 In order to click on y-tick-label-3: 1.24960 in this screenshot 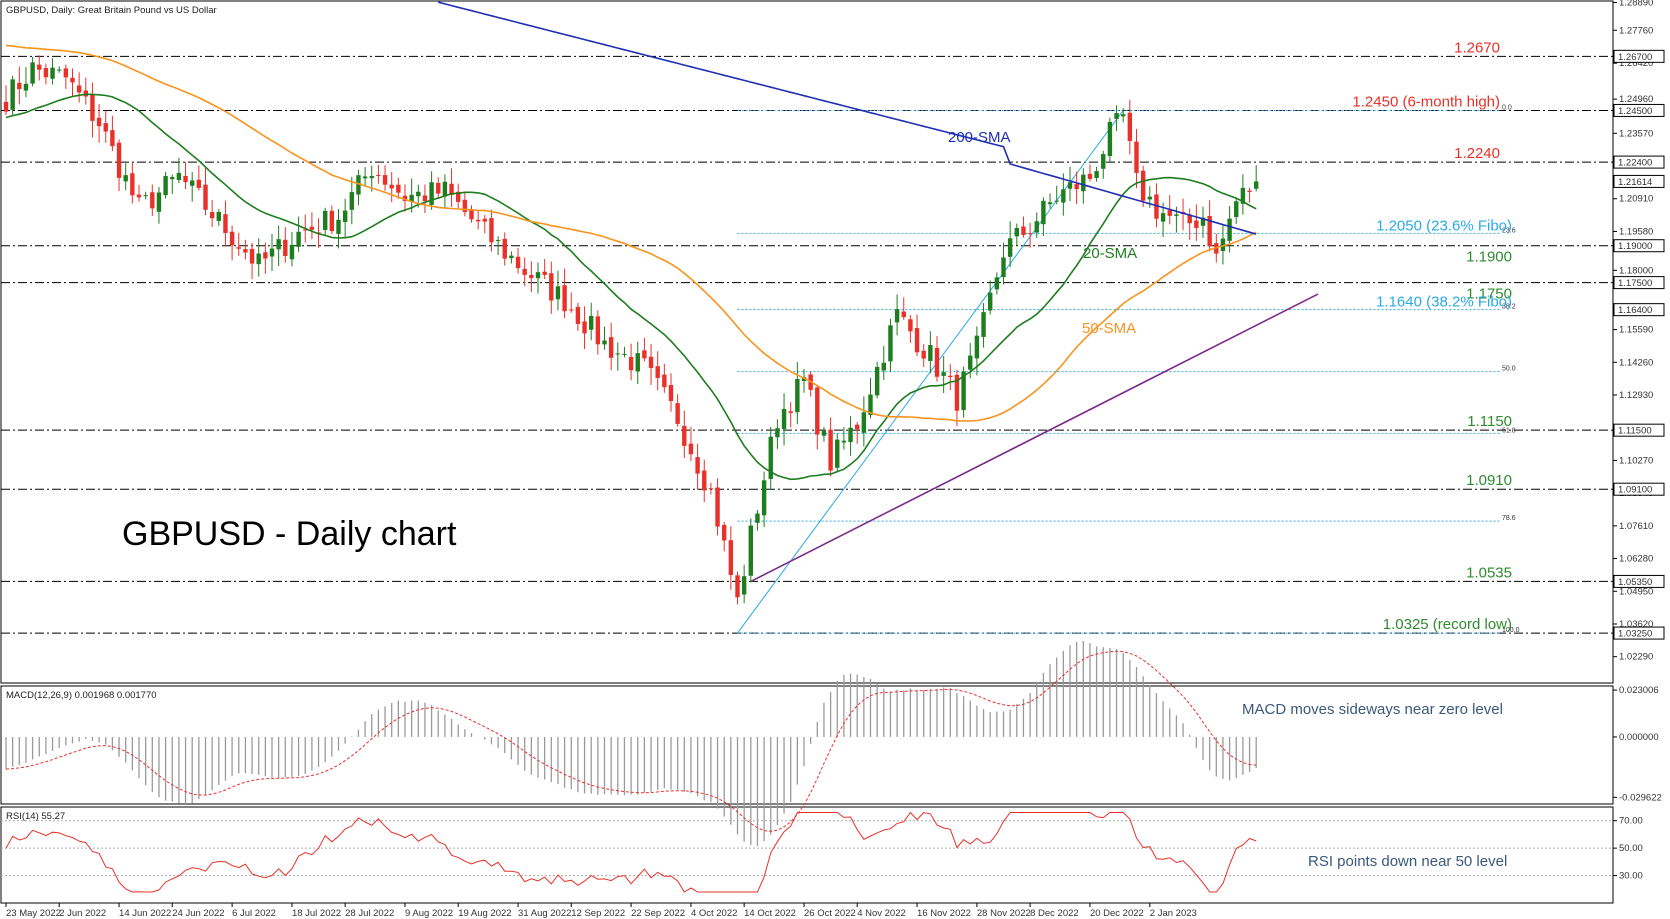, I will do `click(1636, 99)`.